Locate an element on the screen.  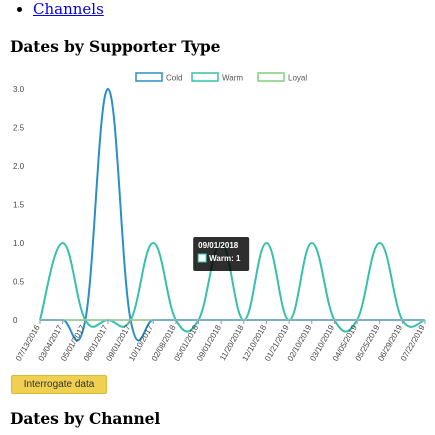
nav-link-channels: Channels is located at coordinates (68, 9).